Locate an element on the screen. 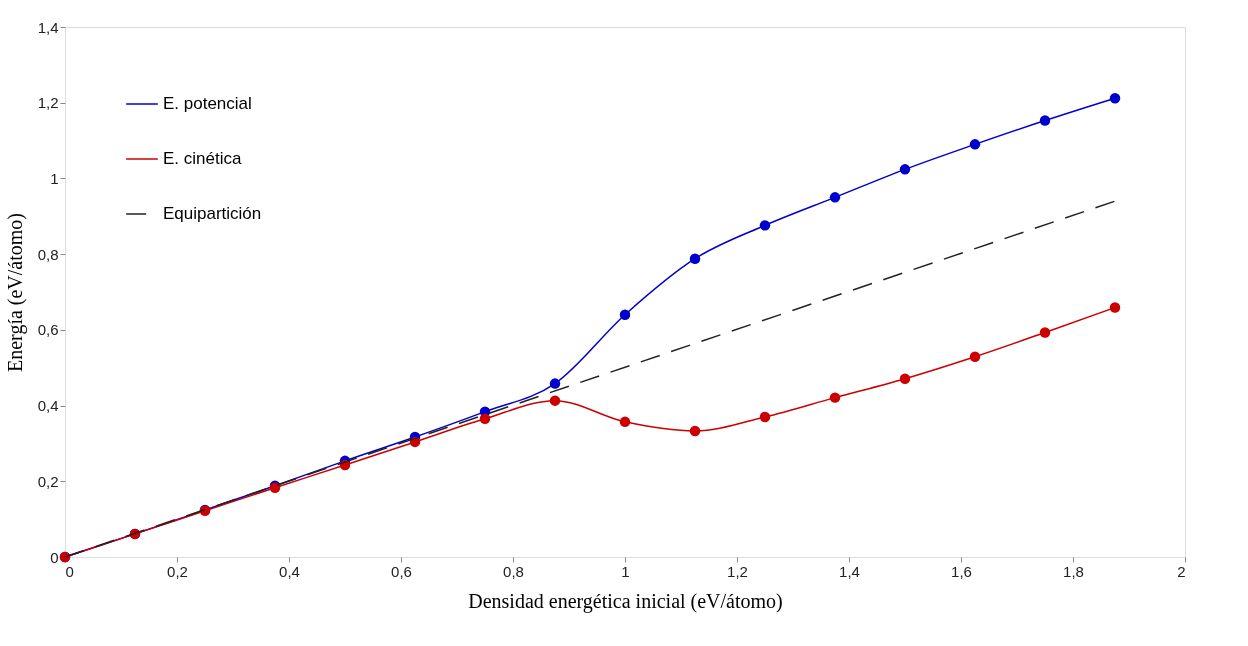  y-tick-label: 0,8 is located at coordinates (48, 254).